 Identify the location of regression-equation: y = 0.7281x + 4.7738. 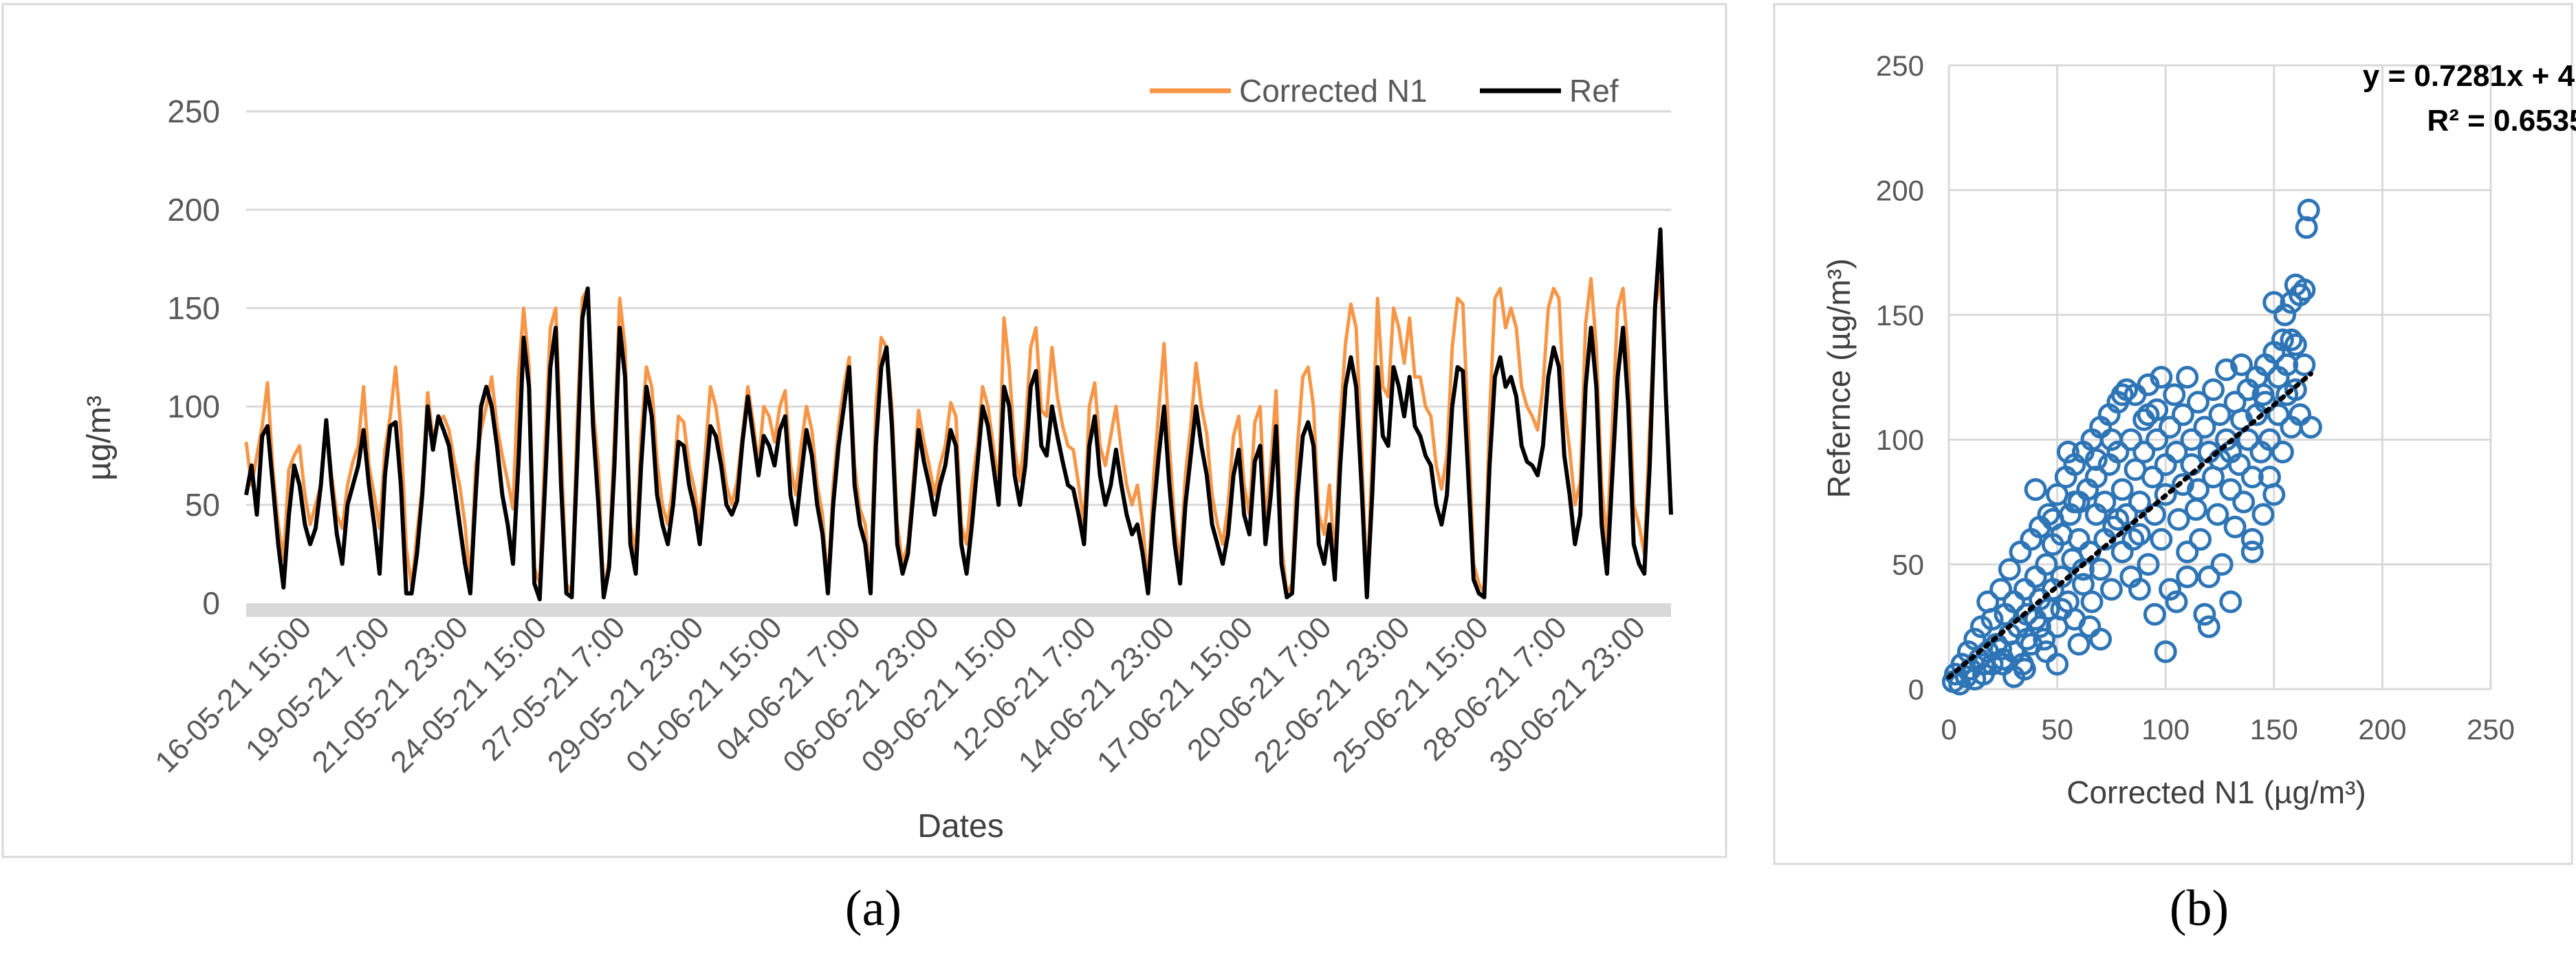
(2469, 76).